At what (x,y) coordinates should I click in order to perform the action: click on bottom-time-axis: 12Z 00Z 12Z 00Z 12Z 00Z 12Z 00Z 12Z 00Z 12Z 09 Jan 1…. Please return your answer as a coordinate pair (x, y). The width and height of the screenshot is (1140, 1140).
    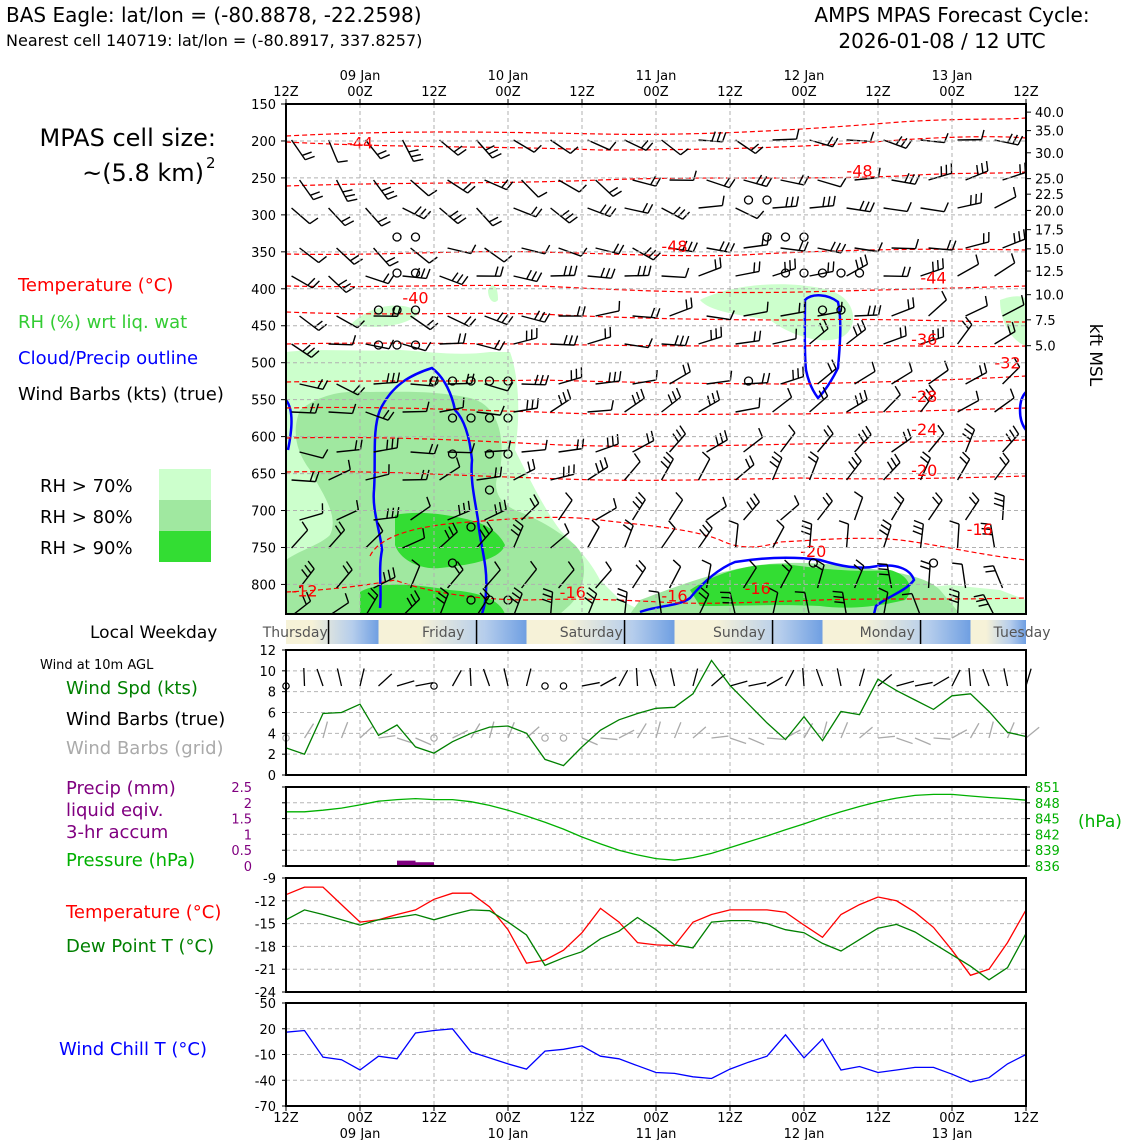
    Looking at the image, I should click on (656, 1123).